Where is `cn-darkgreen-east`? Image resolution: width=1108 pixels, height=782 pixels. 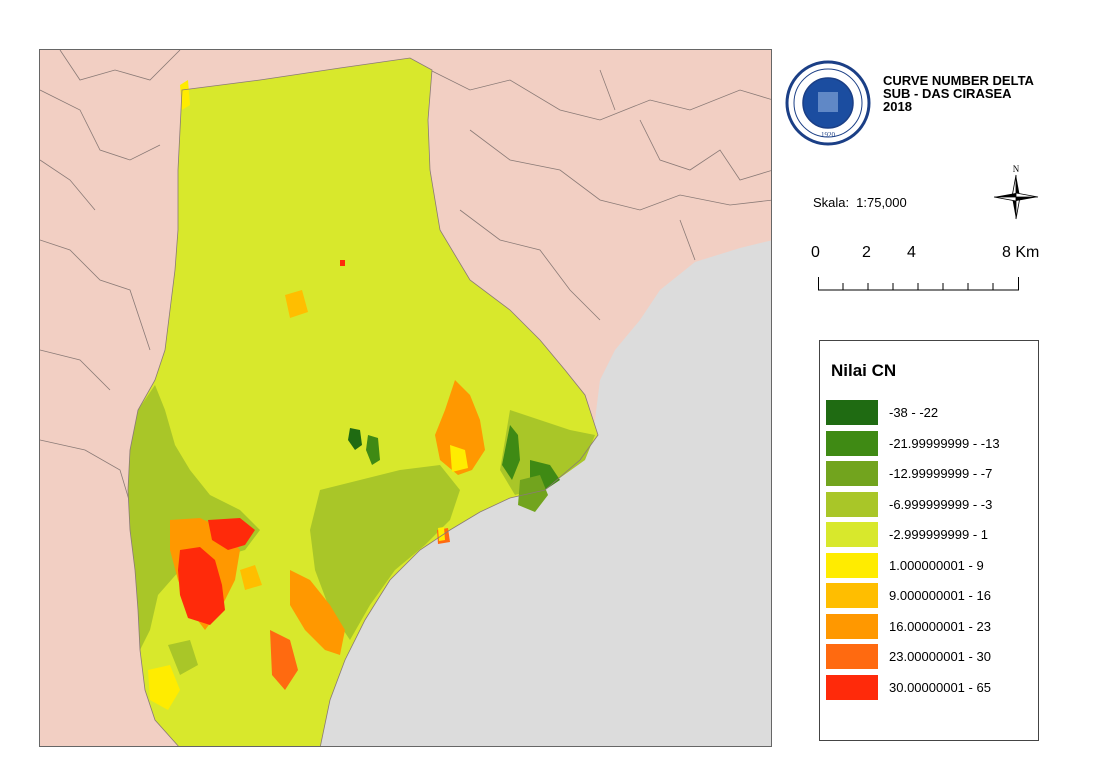
cn-darkgreen-east is located at coordinates (511, 452).